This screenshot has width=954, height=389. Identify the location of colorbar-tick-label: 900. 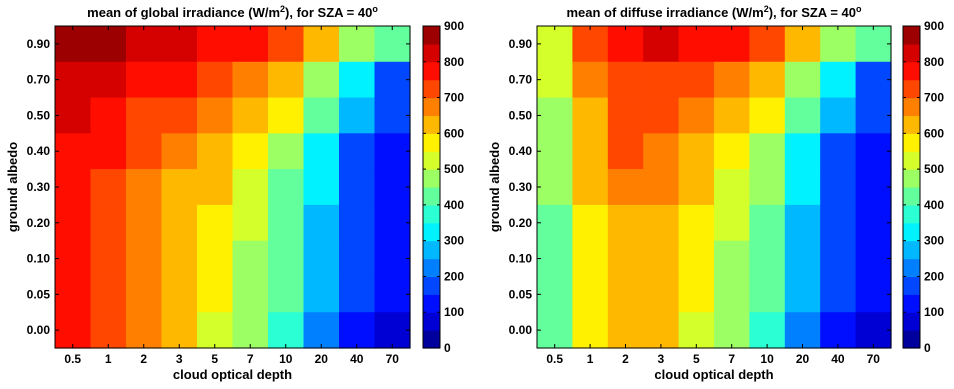
(454, 26).